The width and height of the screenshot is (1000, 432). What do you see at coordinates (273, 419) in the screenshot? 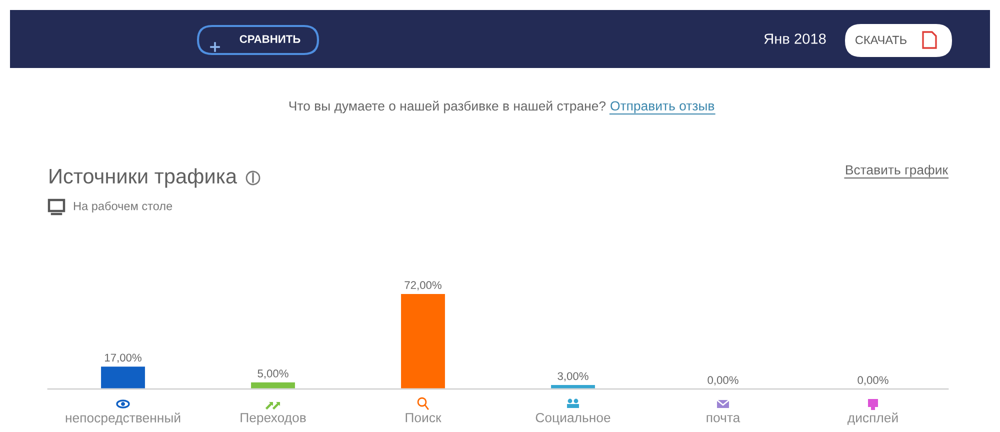
I see `x-tick-label: Переходов` at bounding box center [273, 419].